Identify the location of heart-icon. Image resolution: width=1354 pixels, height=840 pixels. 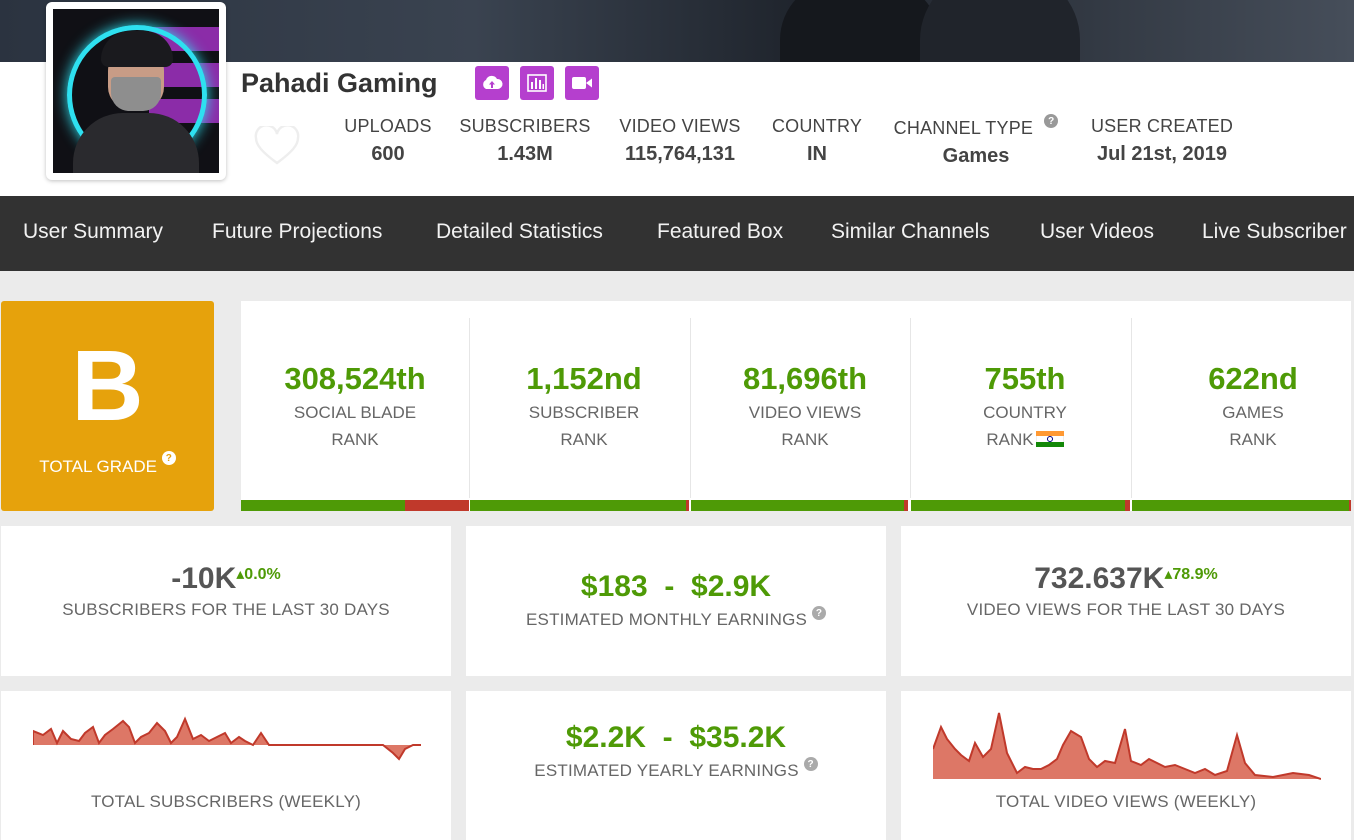
(277, 146).